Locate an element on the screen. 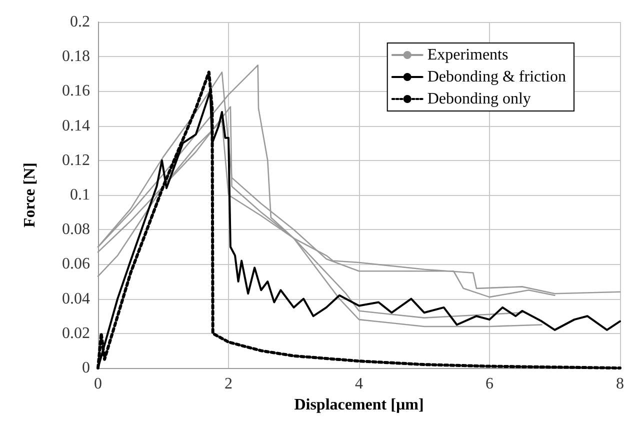 The height and width of the screenshot is (428, 642). y-tick-label: 0.2 is located at coordinates (80, 22).